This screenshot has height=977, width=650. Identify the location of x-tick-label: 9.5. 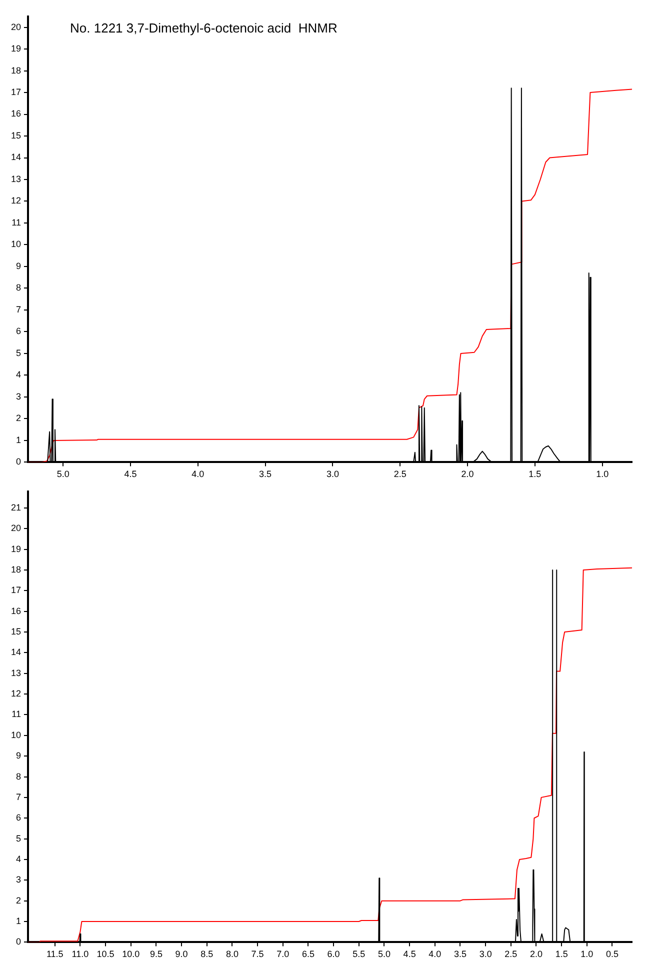
(156, 954).